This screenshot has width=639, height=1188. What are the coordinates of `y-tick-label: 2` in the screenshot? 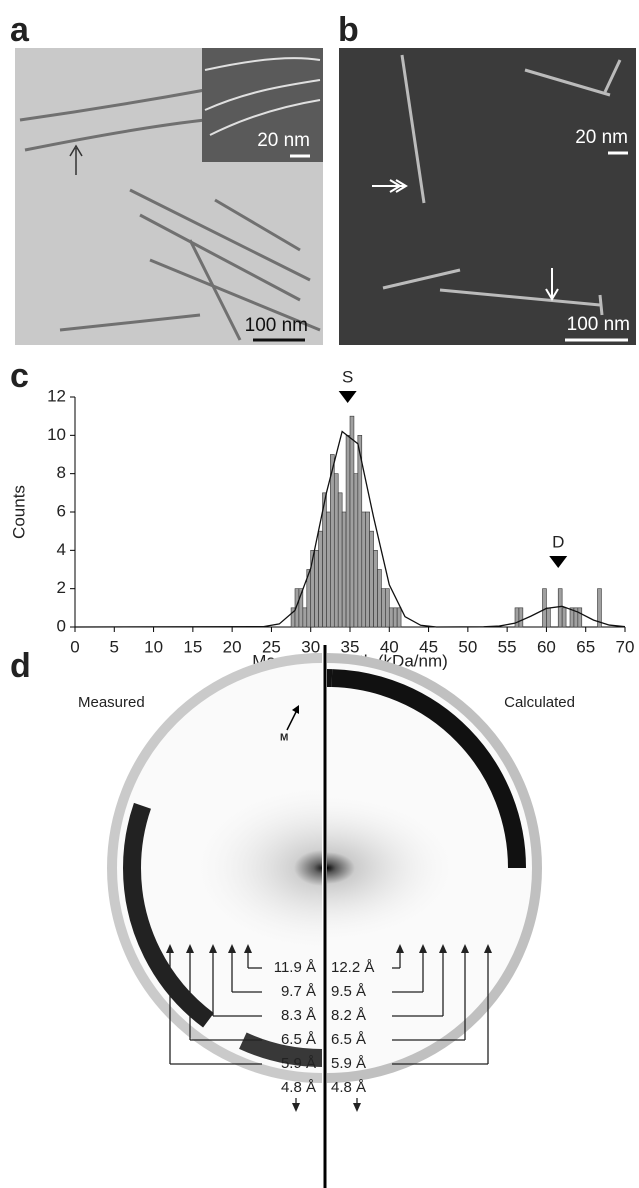 It's located at (61, 587).